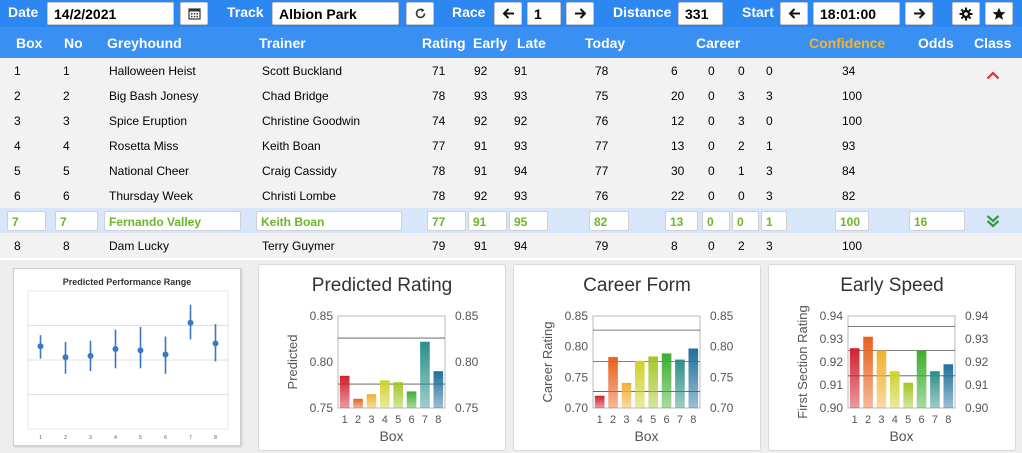 This screenshot has height=453, width=1022. What do you see at coordinates (446, 221) in the screenshot?
I see `rating-cell: 77` at bounding box center [446, 221].